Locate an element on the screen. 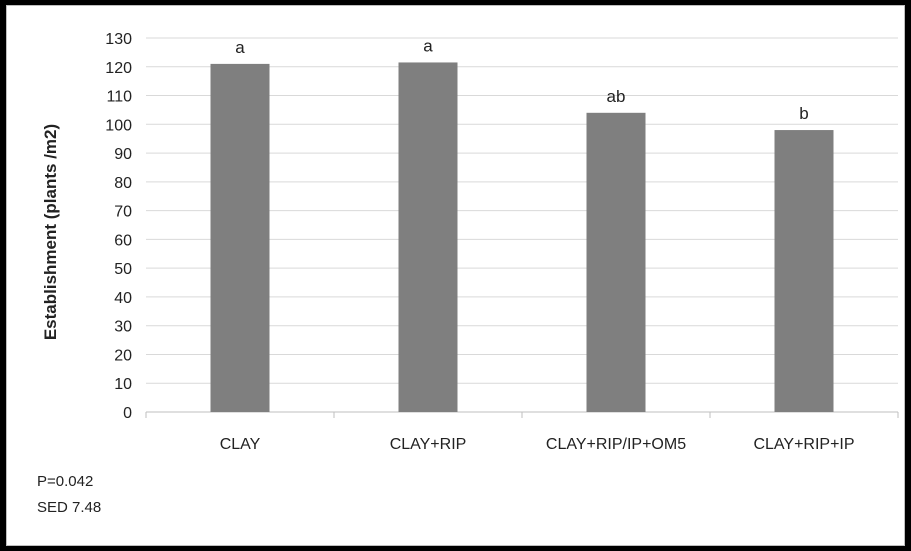 This screenshot has height=551, width=911. y-tick-label: 60 is located at coordinates (123, 240).